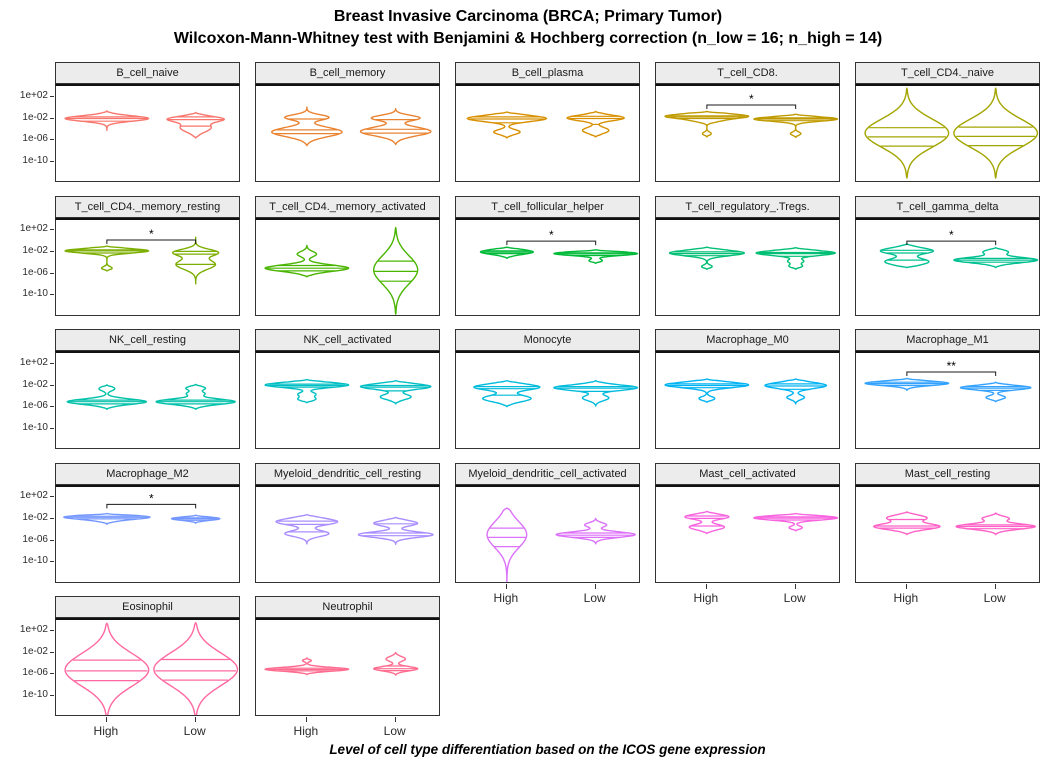 This screenshot has height=768, width=1056. Describe the element at coordinates (947, 206) in the screenshot. I see `facet-strip-label: T_cell_gamma_delta` at that location.